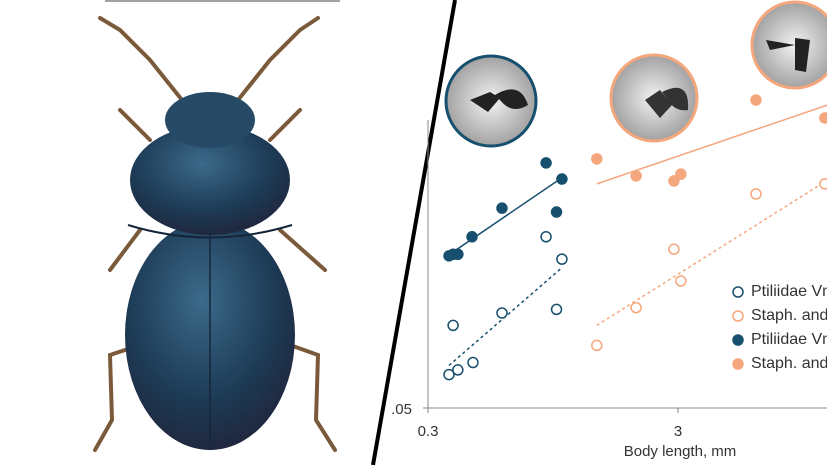 The image size is (827, 465). What do you see at coordinates (680, 451) in the screenshot?
I see `x-axis-label: Body length, mm` at bounding box center [680, 451].